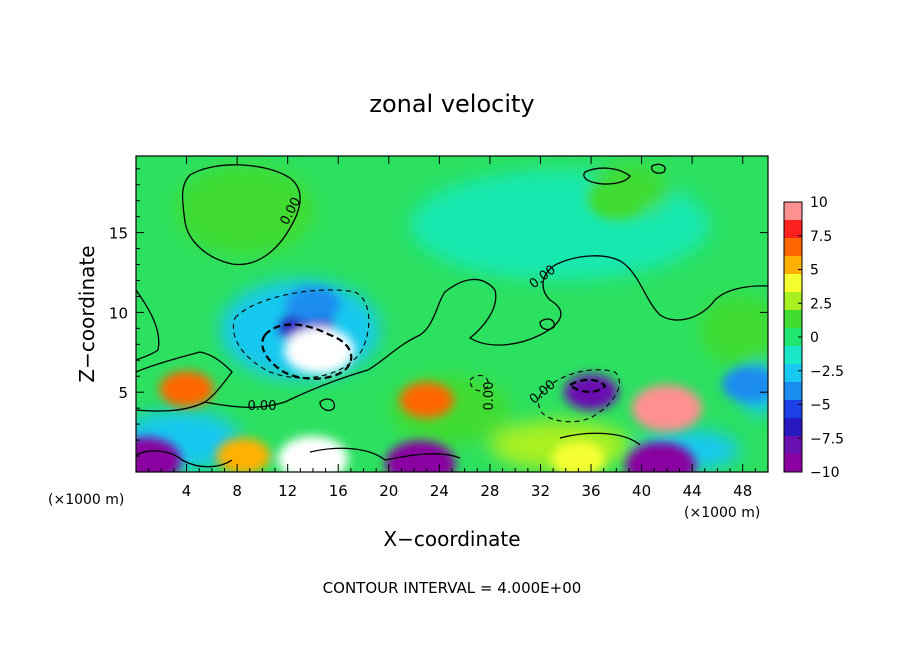 The width and height of the screenshot is (904, 654). I want to click on contour-neg-core-right, so click(587, 385).